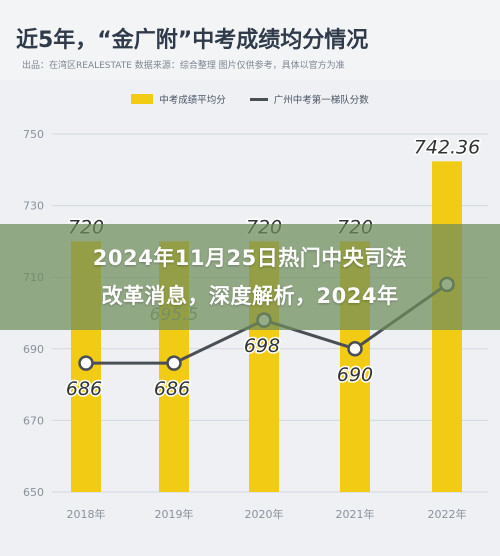 The width and height of the screenshot is (500, 556). What do you see at coordinates (321, 100) in the screenshot?
I see `legend-label-line: 广州中考第一梯队分数` at bounding box center [321, 100].